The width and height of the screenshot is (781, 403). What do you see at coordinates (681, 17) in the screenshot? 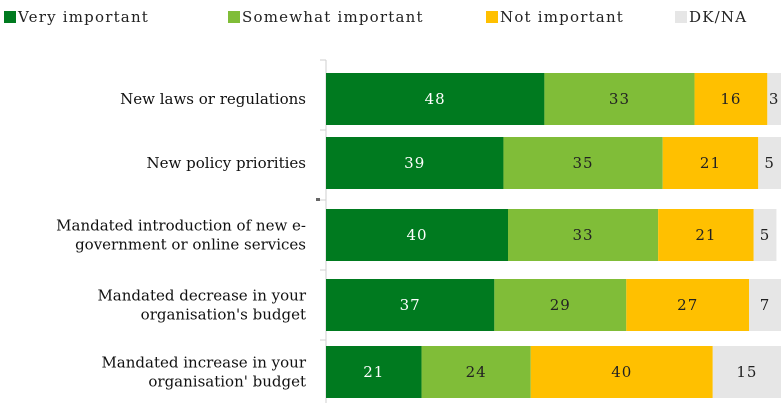
I see `legend-swatch-dk-na` at bounding box center [681, 17].